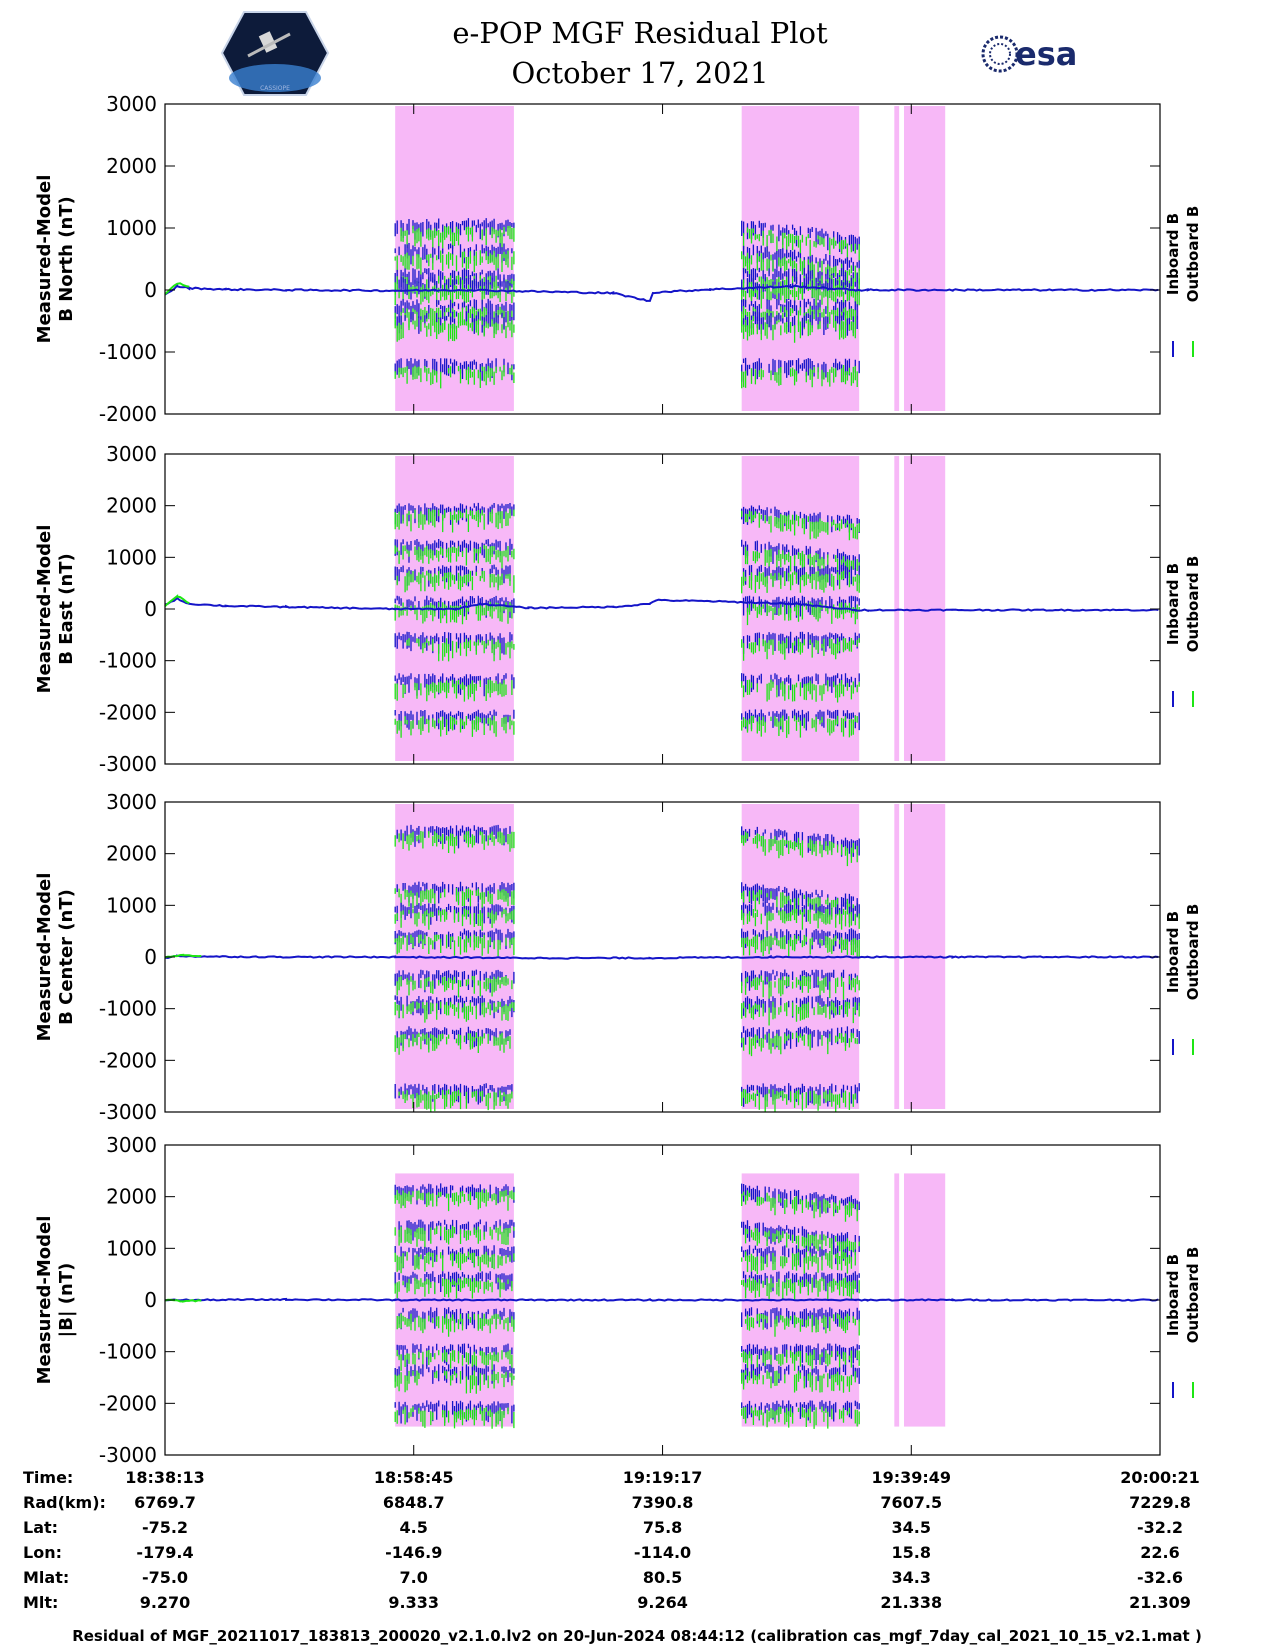 This screenshot has height=1650, width=1275. Describe the element at coordinates (911, 1602) in the screenshot. I see `table-cell: 21.338` at that location.